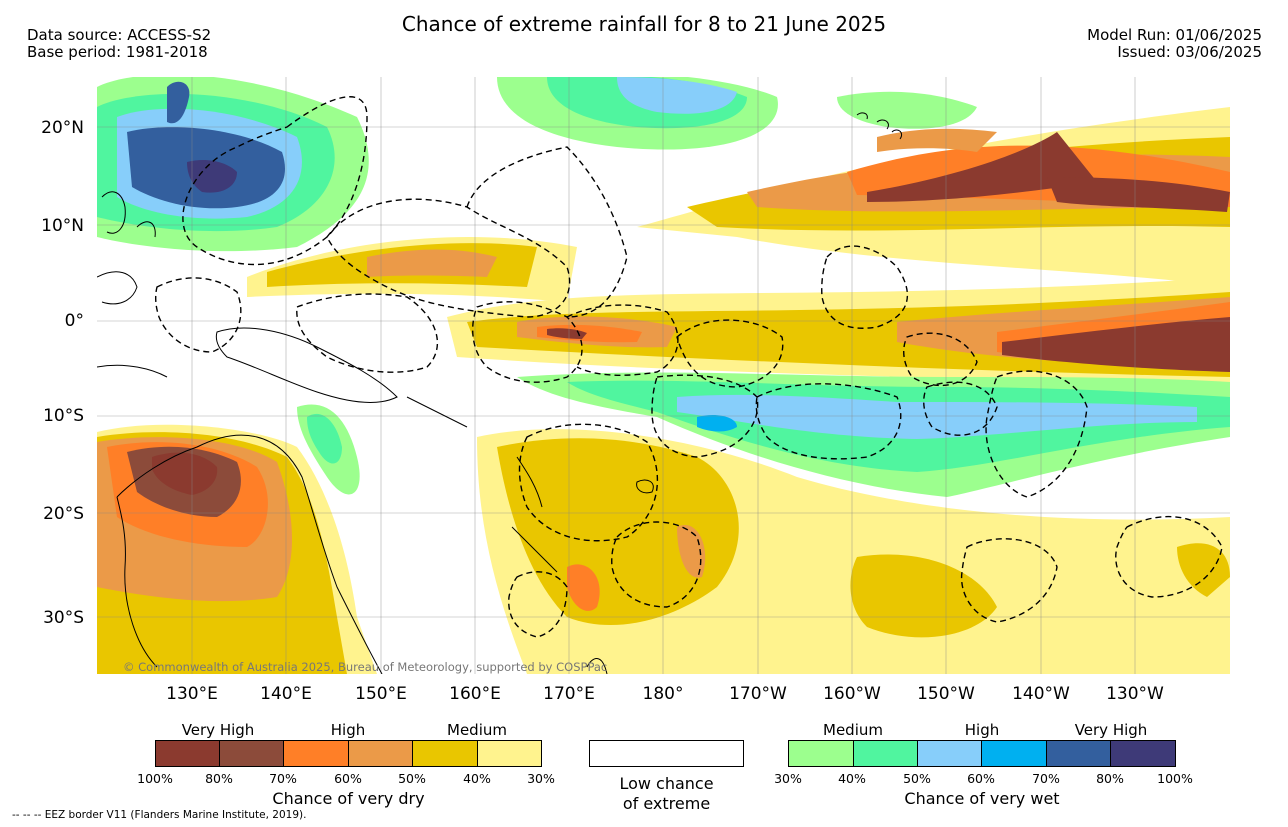  What do you see at coordinates (1110, 778) in the screenshot?
I see `wet-tick-80: 80%` at bounding box center [1110, 778].